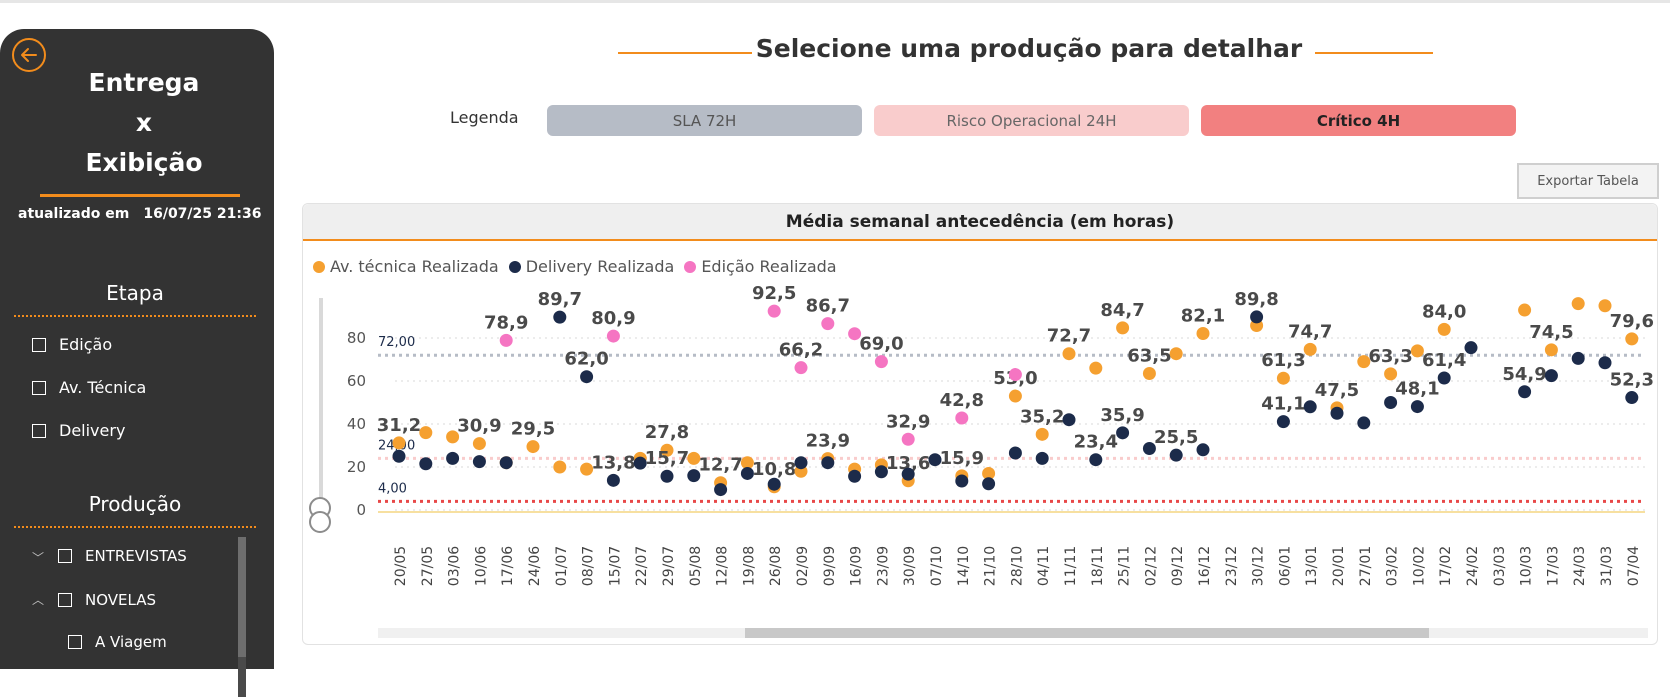  I want to click on y-zoom-handle-bottom, so click(320, 522).